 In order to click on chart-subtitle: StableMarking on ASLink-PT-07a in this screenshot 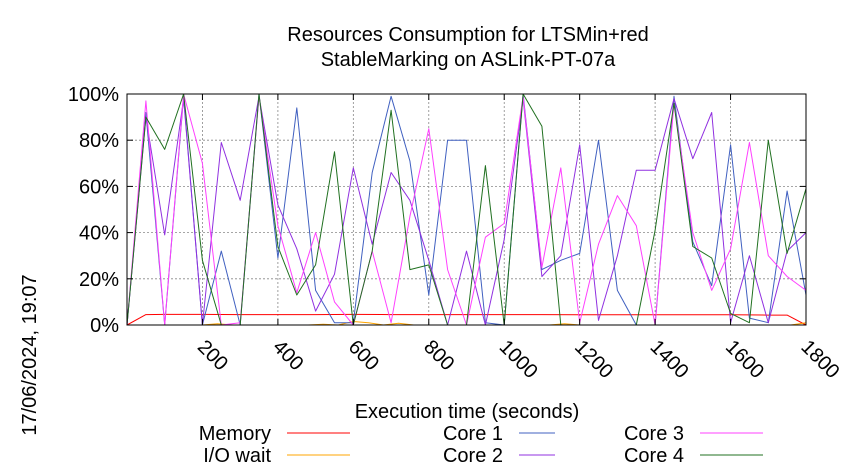, I will do `click(468, 60)`.